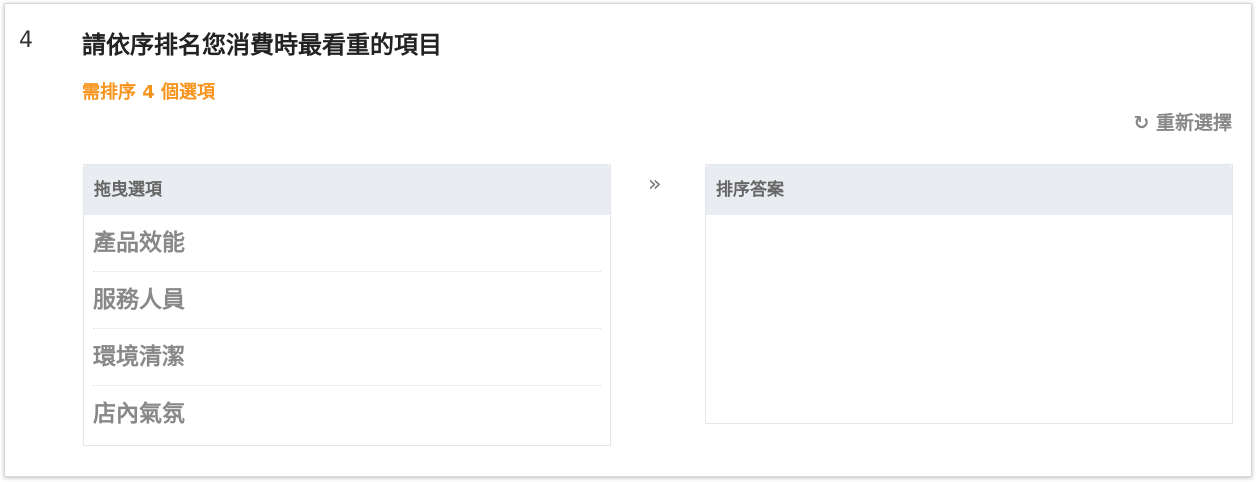 The height and width of the screenshot is (482, 1258). I want to click on reset-button: ↻ 重新選擇, so click(1182, 123).